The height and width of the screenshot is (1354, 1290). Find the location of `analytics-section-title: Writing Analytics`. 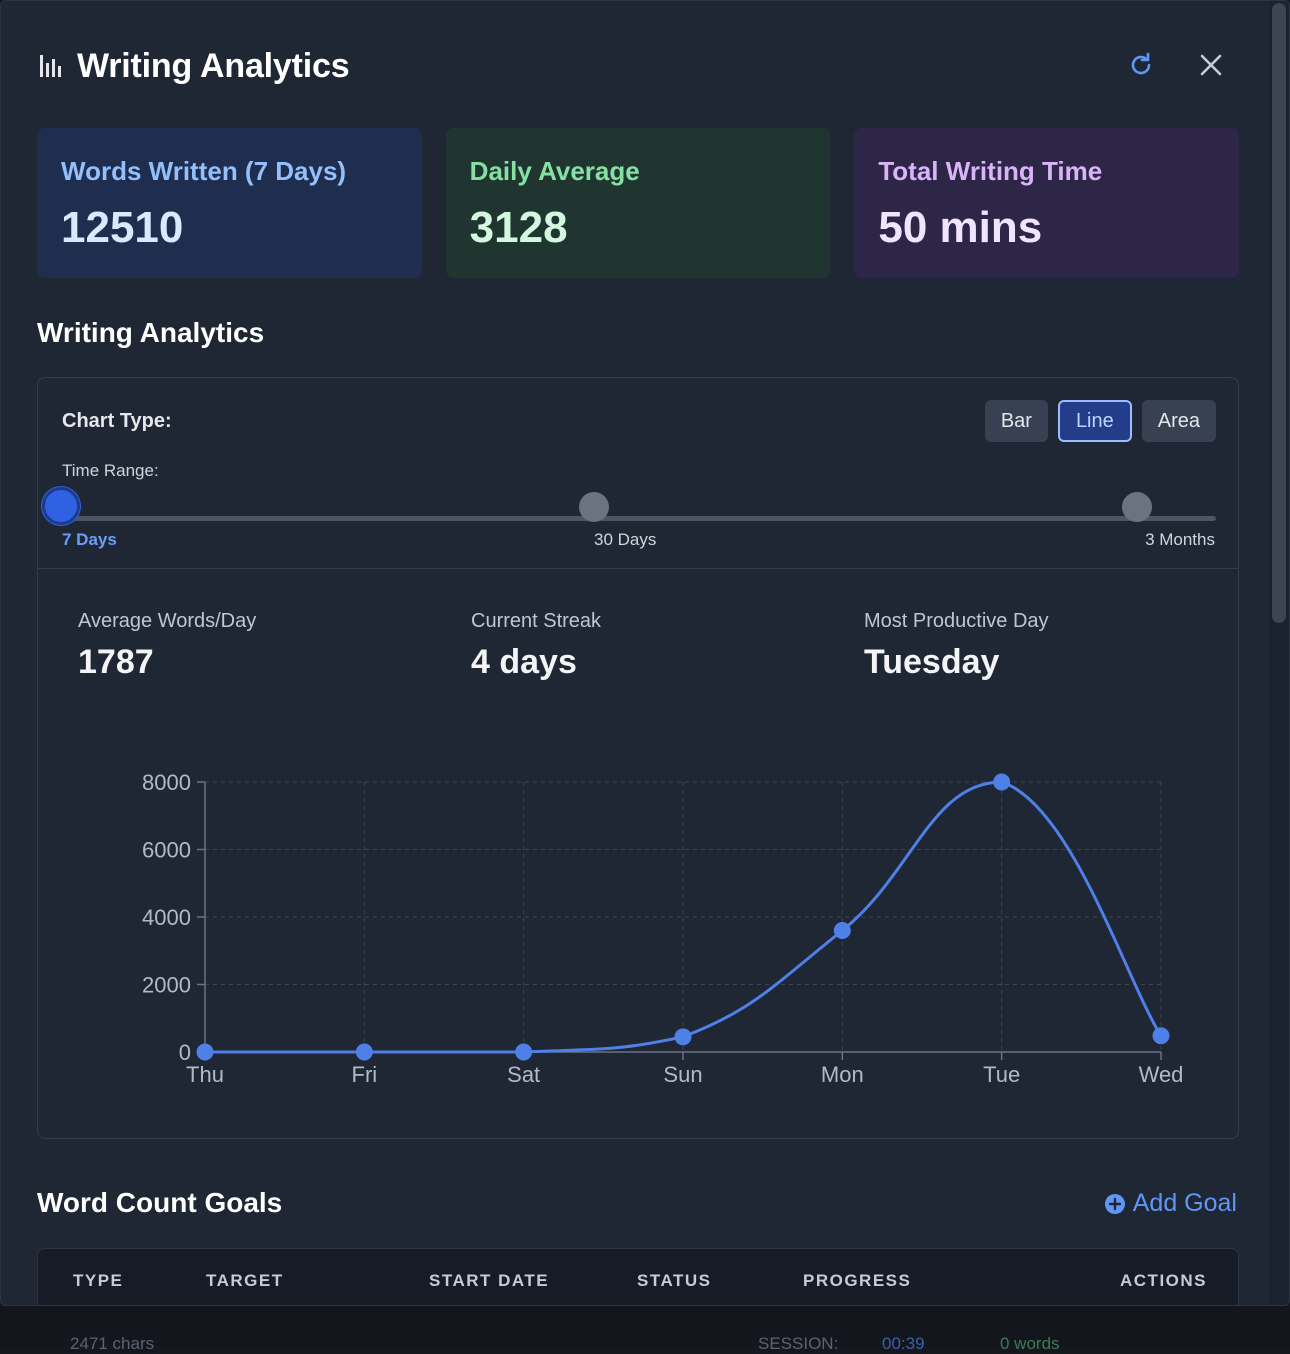

analytics-section-title: Writing Analytics is located at coordinates (151, 332).